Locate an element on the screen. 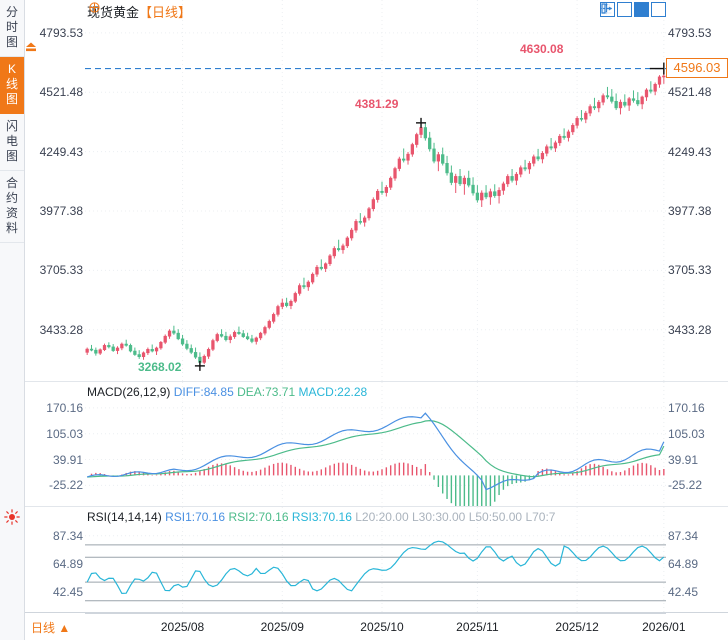  price-y-label-left-0: 4793.53 is located at coordinates (61, 32).